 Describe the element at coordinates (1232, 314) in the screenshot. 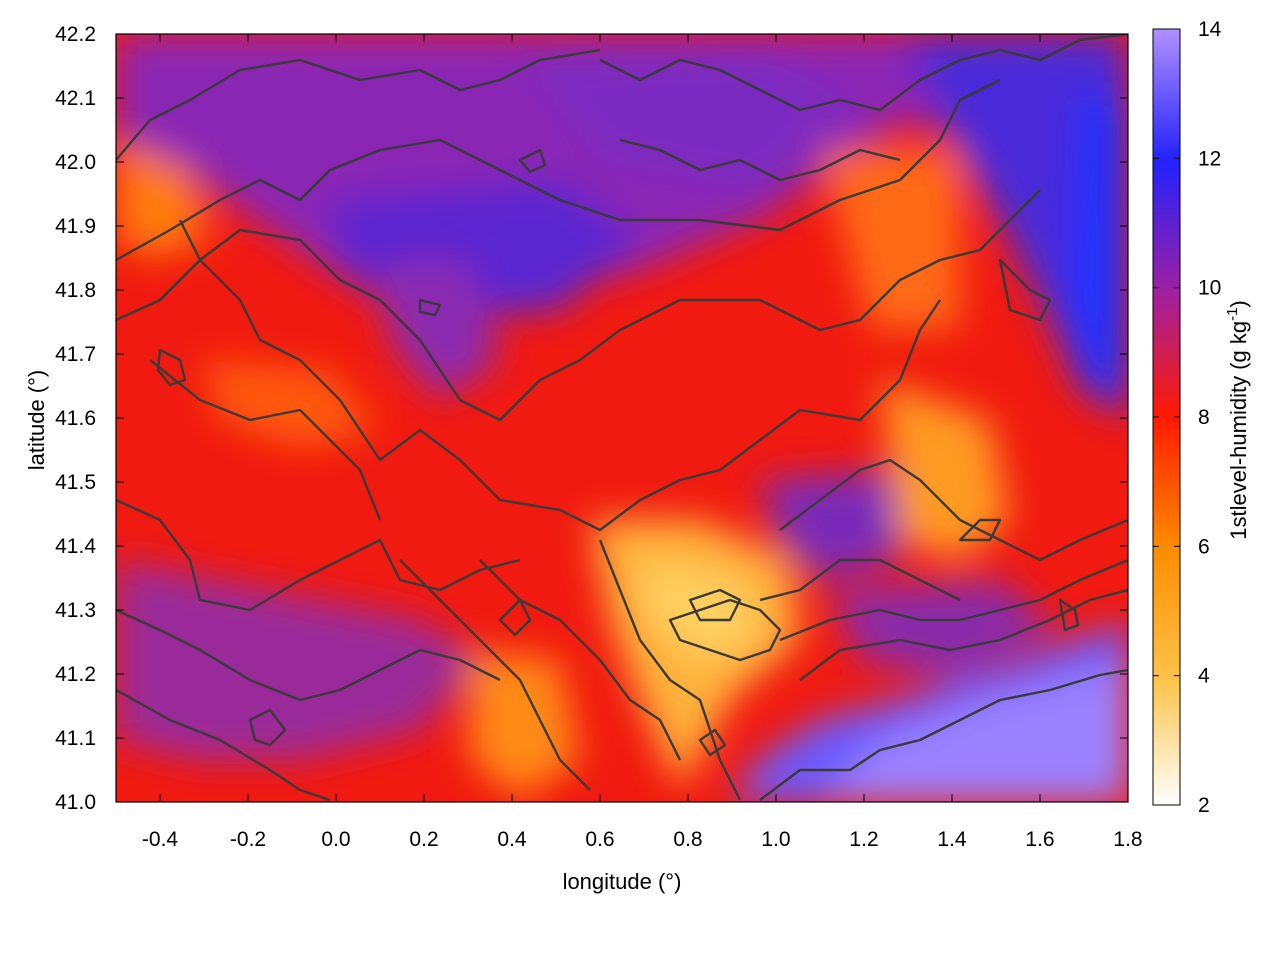

I see `colorbar-title-superscript: -1` at that location.